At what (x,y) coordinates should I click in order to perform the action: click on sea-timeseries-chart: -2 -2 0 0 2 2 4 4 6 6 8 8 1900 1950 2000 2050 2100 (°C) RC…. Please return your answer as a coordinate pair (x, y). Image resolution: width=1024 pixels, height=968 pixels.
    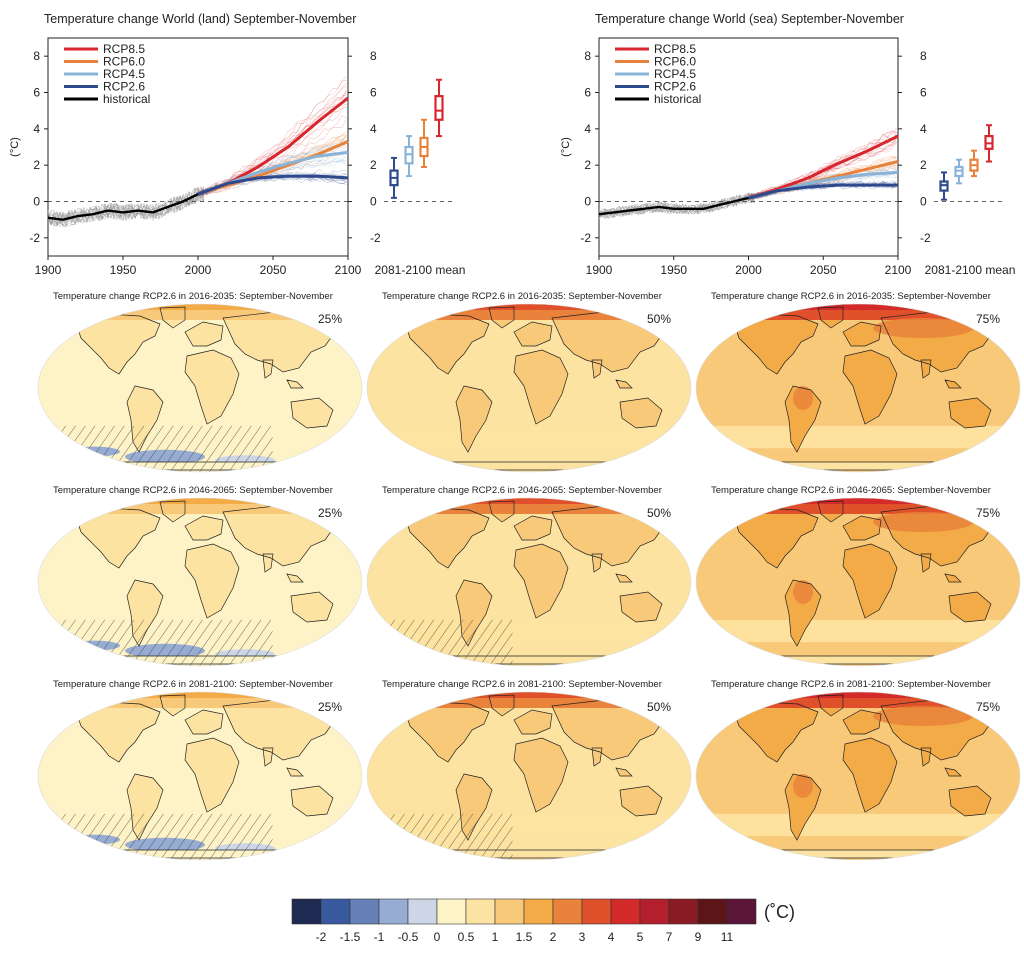
    Looking at the image, I should click on (788, 157).